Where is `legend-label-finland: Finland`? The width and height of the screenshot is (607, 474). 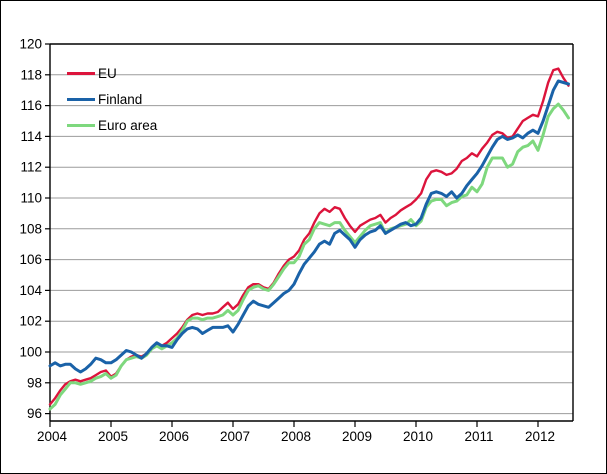 legend-label-finland: Finland is located at coordinates (120, 99).